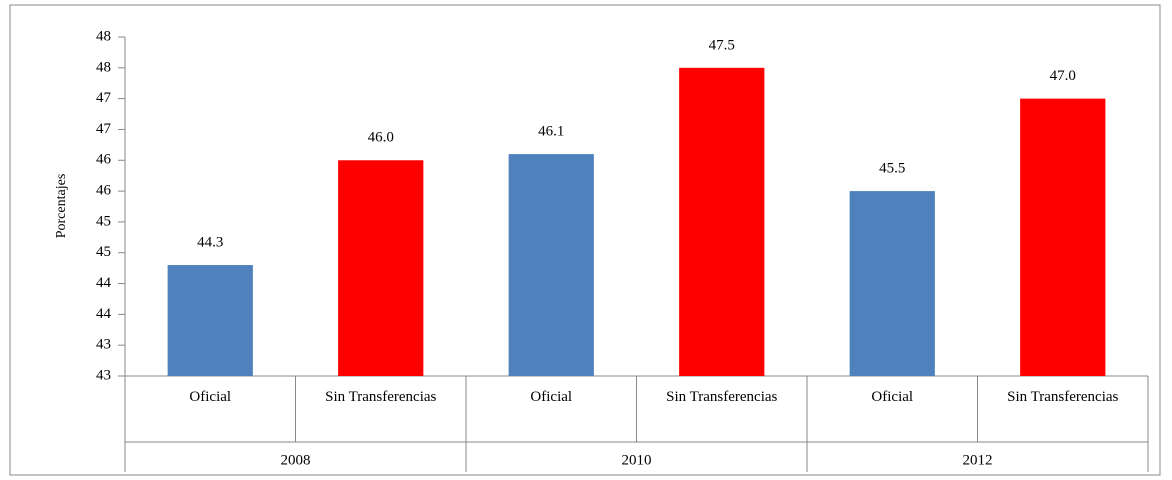  What do you see at coordinates (722, 45) in the screenshot?
I see `data-label: 47.5` at bounding box center [722, 45].